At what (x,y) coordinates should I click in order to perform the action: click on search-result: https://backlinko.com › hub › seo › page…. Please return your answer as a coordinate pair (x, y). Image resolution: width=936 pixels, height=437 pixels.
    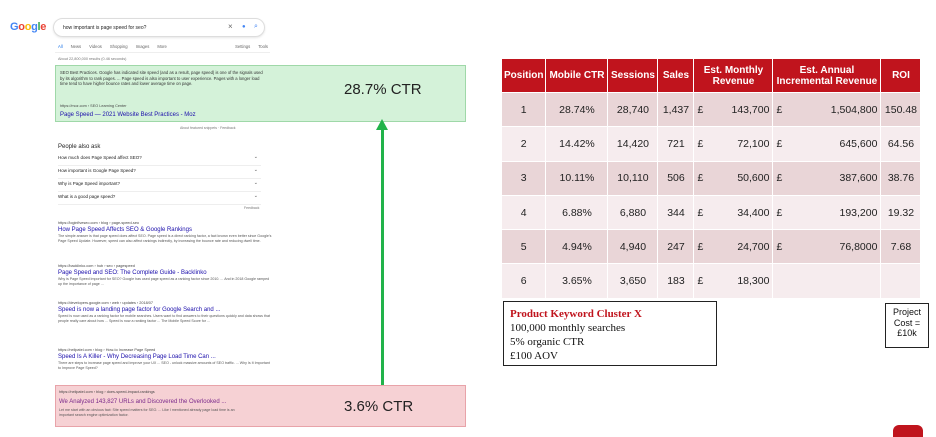
    Looking at the image, I should click on (165, 275).